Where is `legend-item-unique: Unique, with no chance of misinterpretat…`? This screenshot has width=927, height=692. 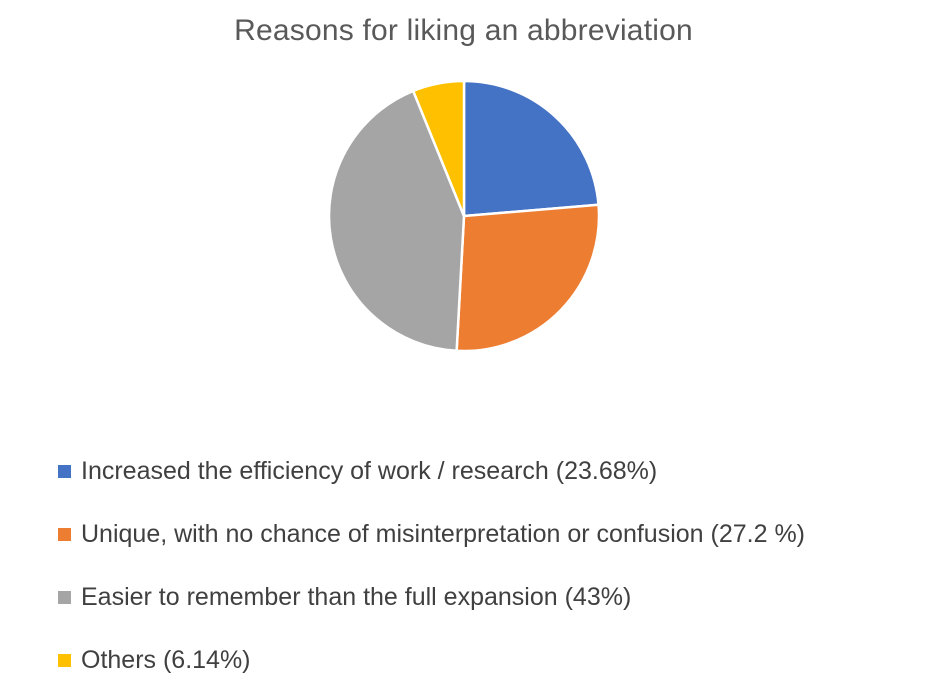
legend-item-unique: Unique, with no chance of misinterpretat… is located at coordinates (488, 534).